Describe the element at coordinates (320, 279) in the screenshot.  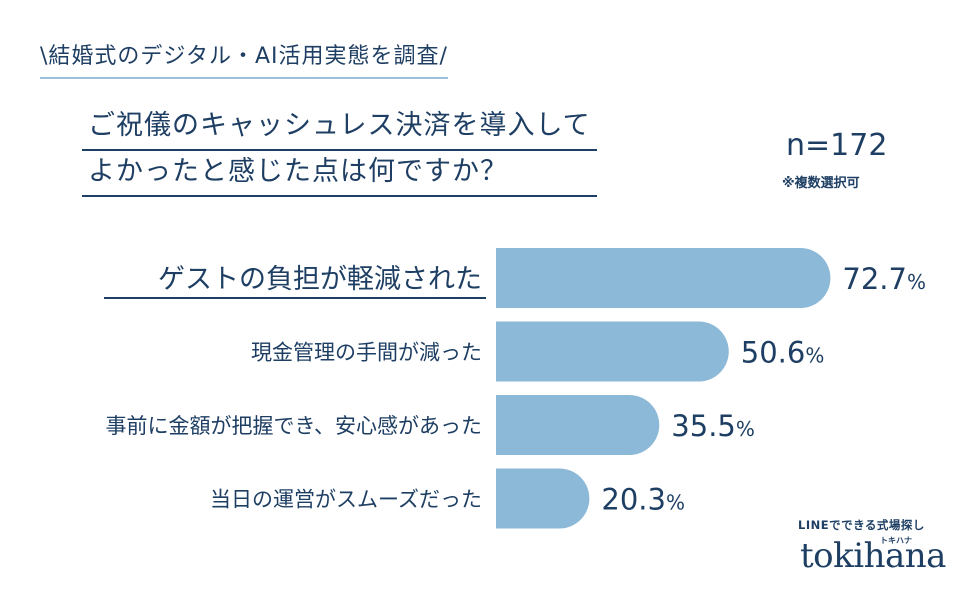
I see `category-label-0: ゲストの負担が軽減された` at that location.